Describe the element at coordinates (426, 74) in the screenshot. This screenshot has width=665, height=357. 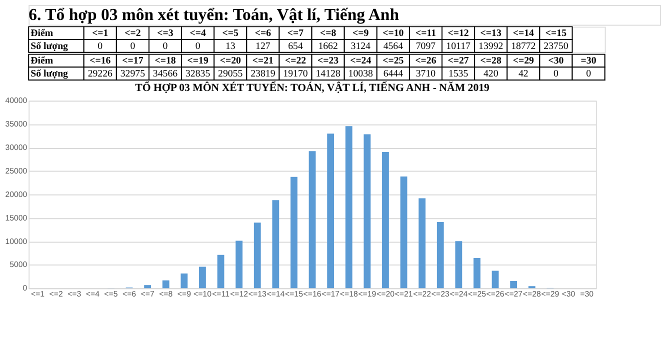
I see `data-label: 3710` at that location.